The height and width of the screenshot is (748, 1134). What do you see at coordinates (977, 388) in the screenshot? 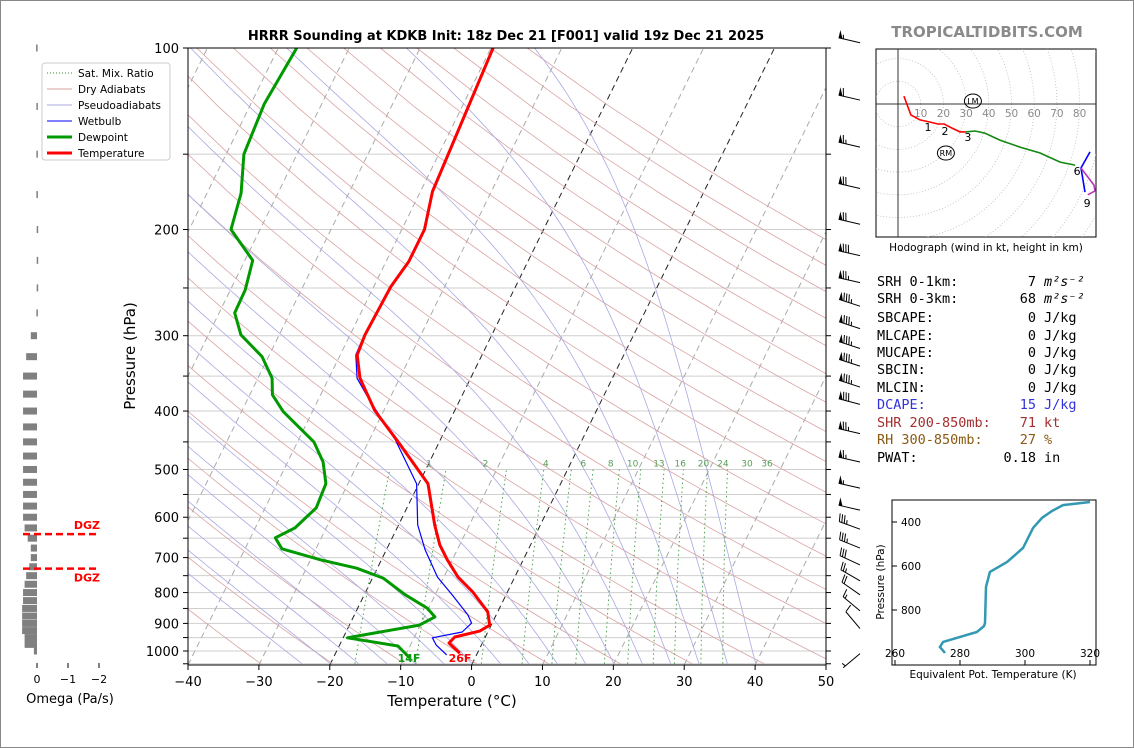
I see `stat-row: MLCIN: 0 J/kg` at bounding box center [977, 388].